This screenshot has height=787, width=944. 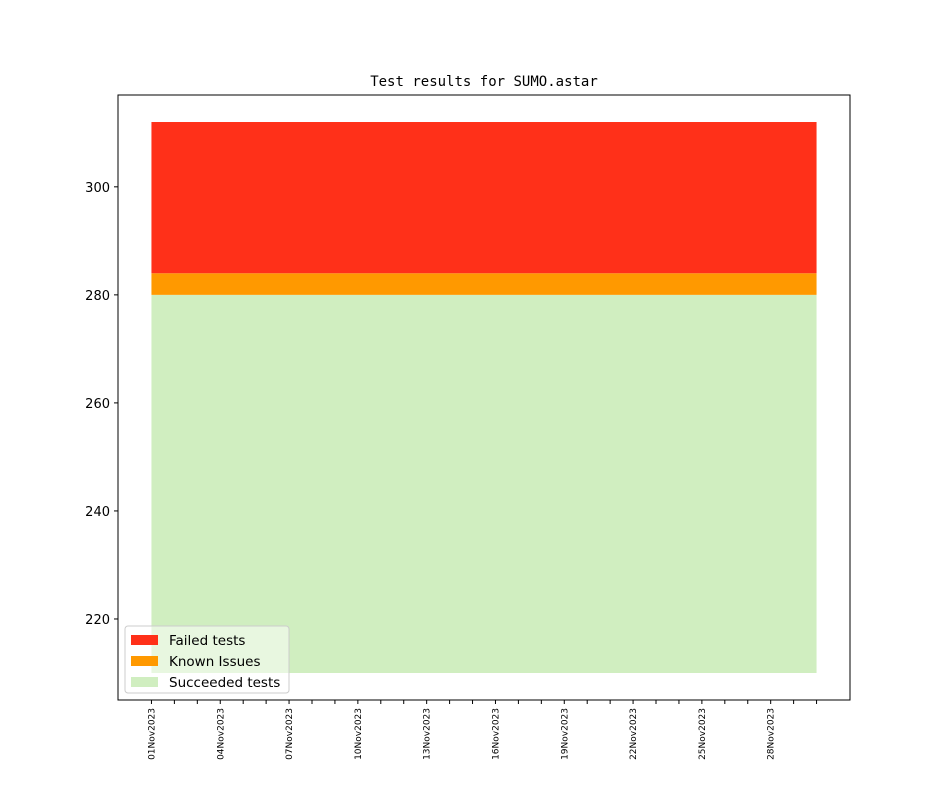 I want to click on x-tick-label: 07Nov2023, so click(x=290, y=734).